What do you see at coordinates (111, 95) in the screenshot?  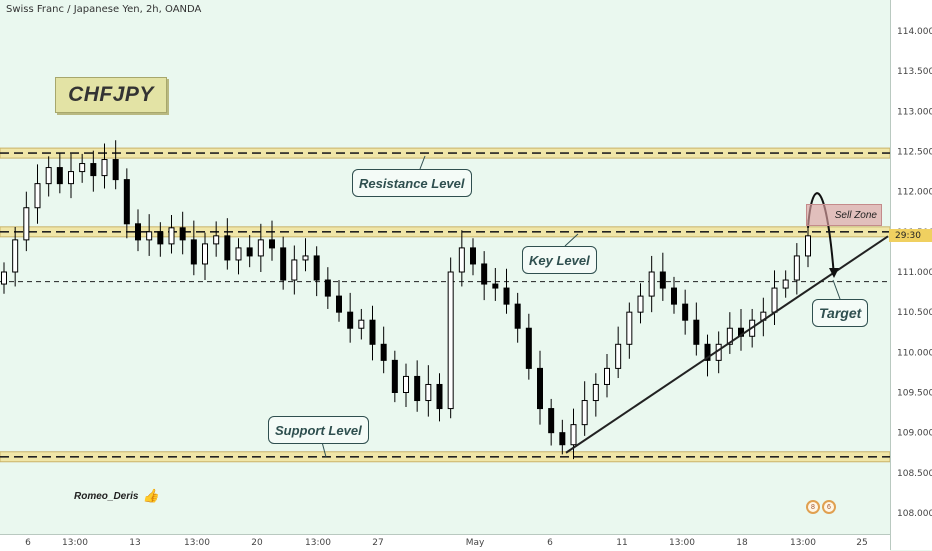 I see `symbol-badge: CHFJPY` at bounding box center [111, 95].